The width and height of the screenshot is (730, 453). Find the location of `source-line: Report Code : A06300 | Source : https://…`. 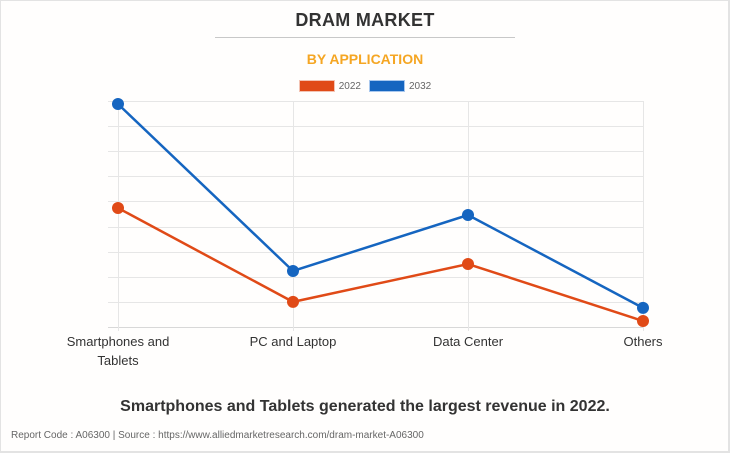

source-line: Report Code : A06300 | Source : https://… is located at coordinates (217, 435).